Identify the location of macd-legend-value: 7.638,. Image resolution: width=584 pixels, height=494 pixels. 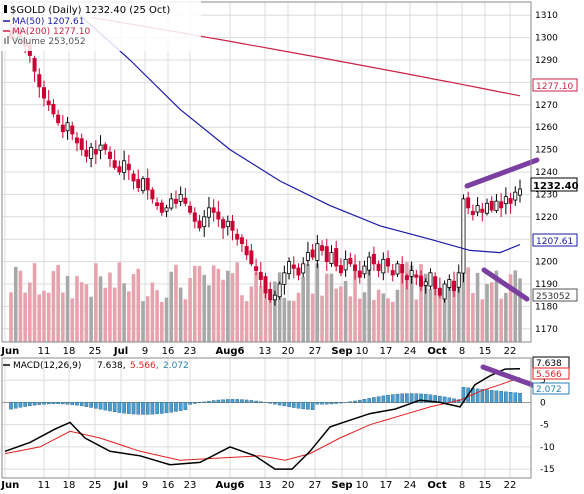
(111, 366).